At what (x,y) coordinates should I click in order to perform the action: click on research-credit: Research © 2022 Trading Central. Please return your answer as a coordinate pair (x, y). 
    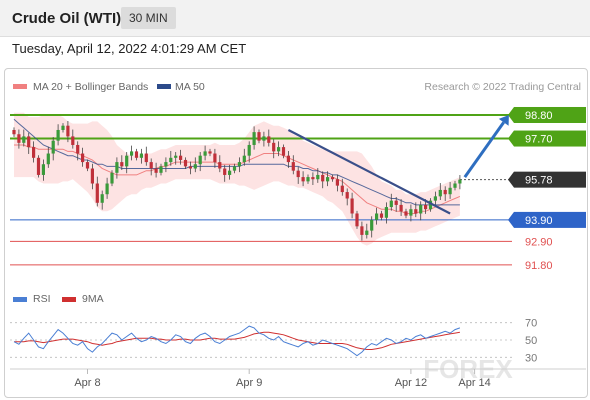
    Looking at the image, I should click on (502, 87).